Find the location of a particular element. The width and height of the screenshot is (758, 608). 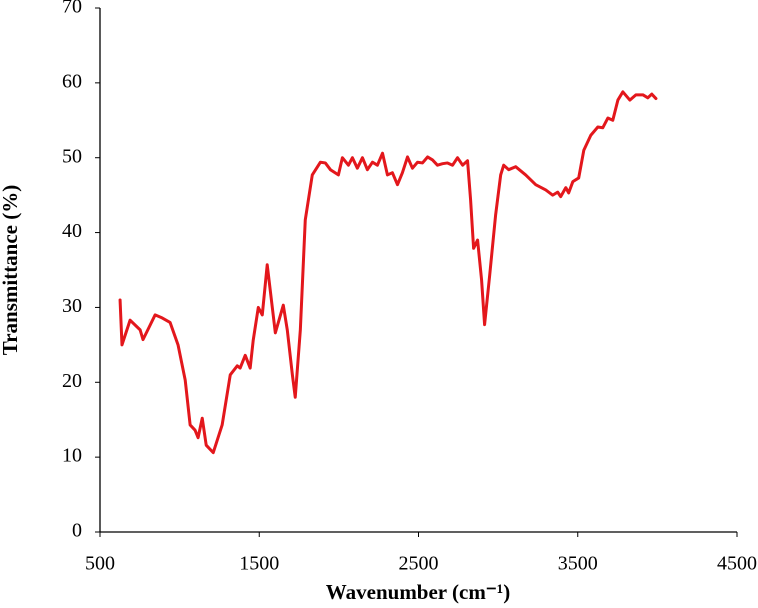

x-tick-label: 2500 is located at coordinates (419, 564).